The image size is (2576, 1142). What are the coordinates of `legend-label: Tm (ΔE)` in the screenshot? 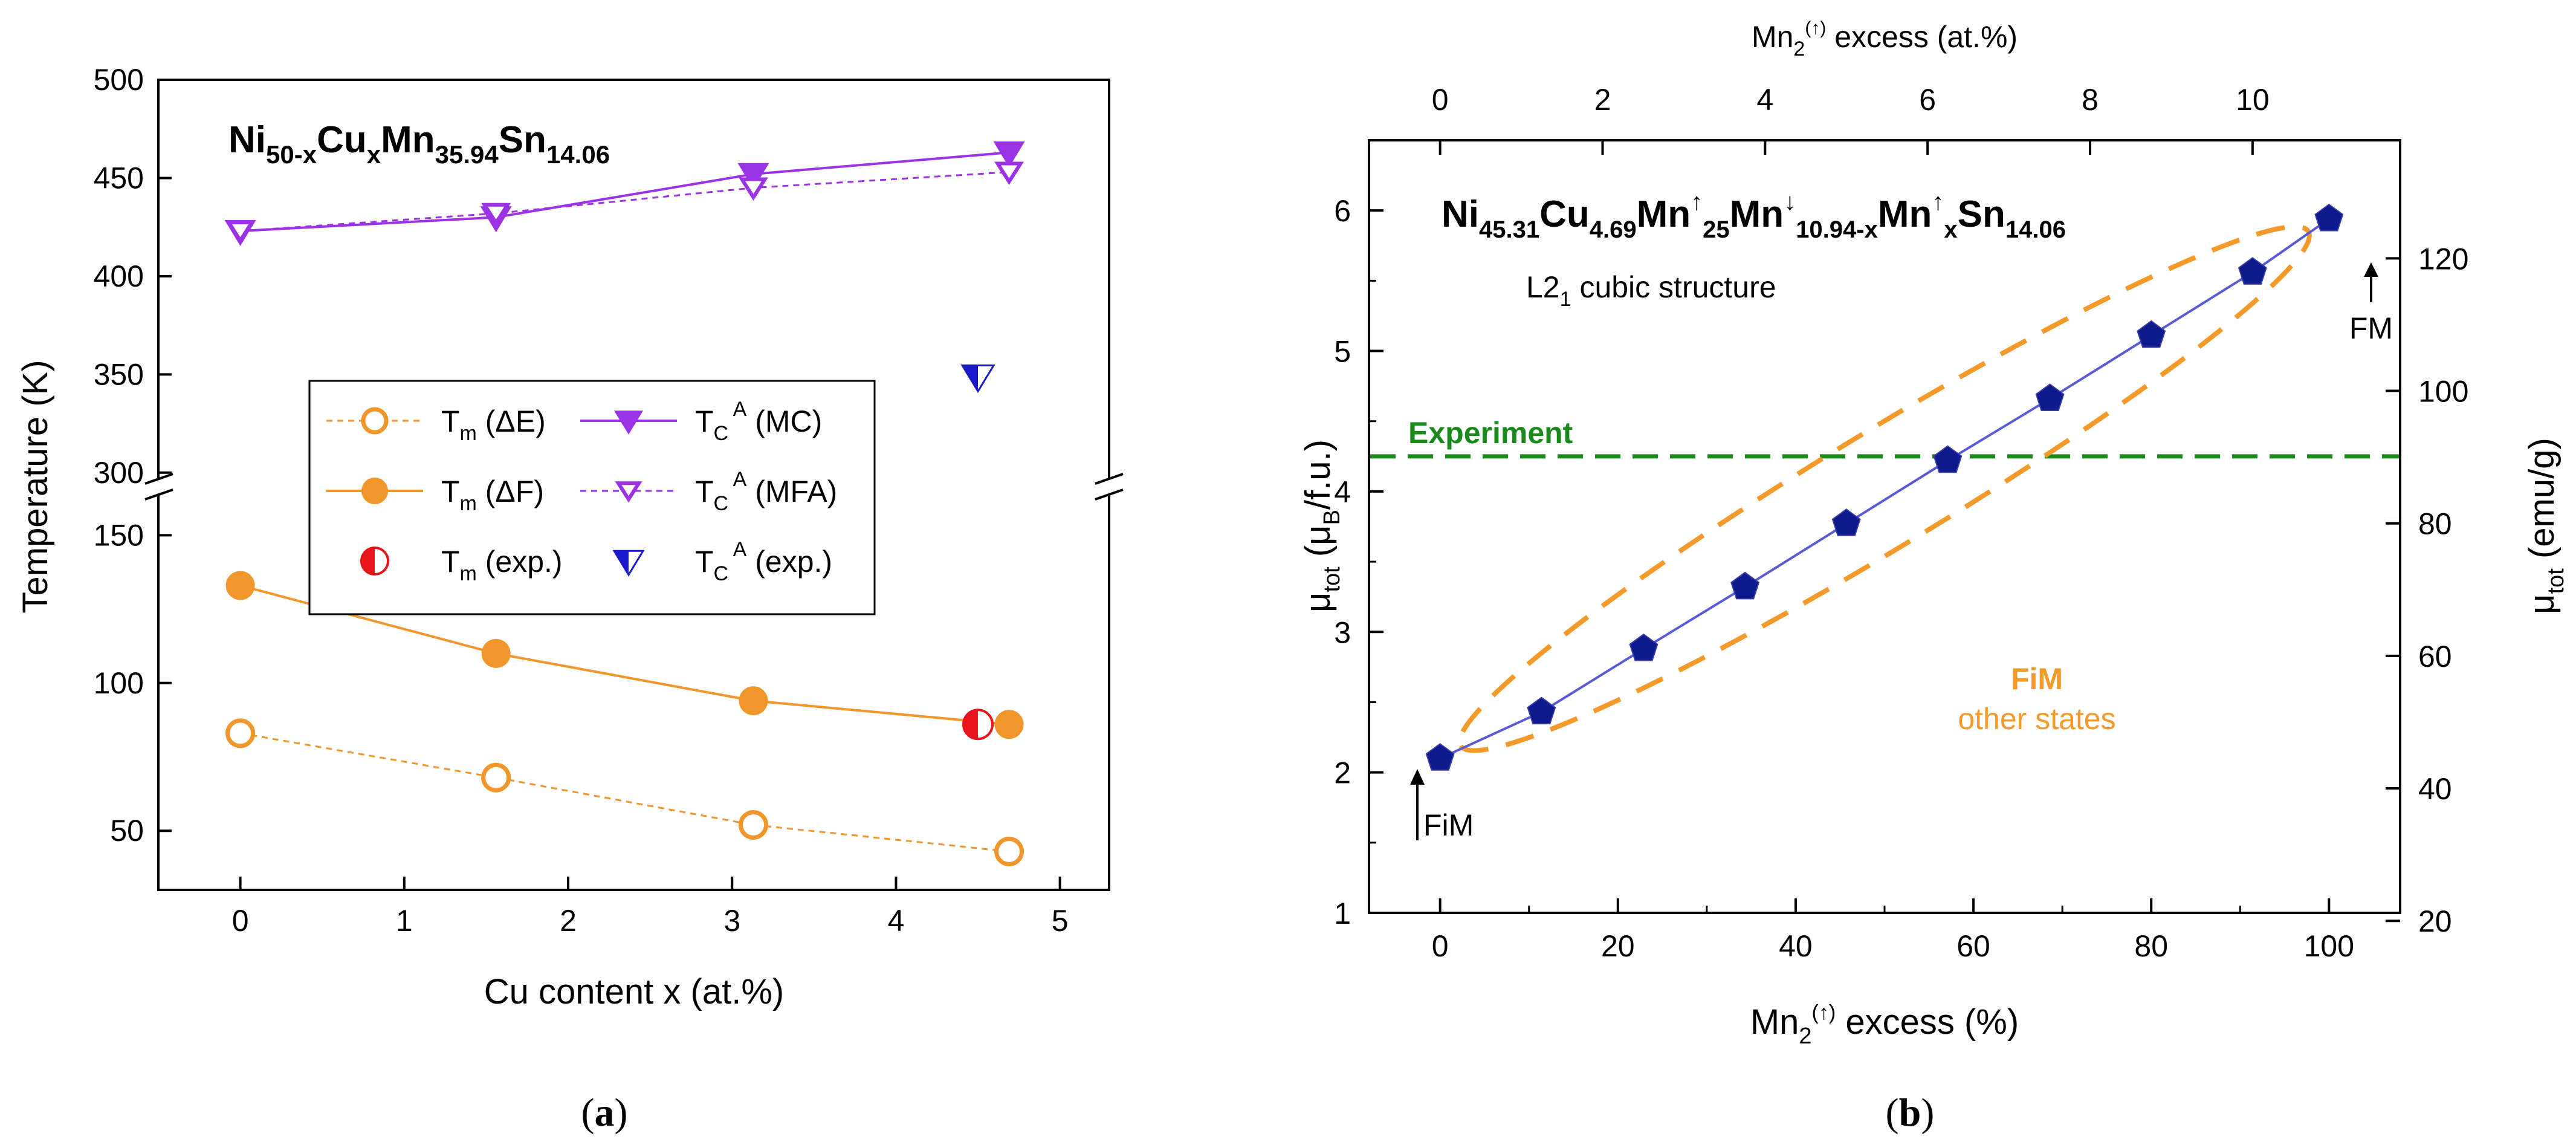 It's located at (493, 424).